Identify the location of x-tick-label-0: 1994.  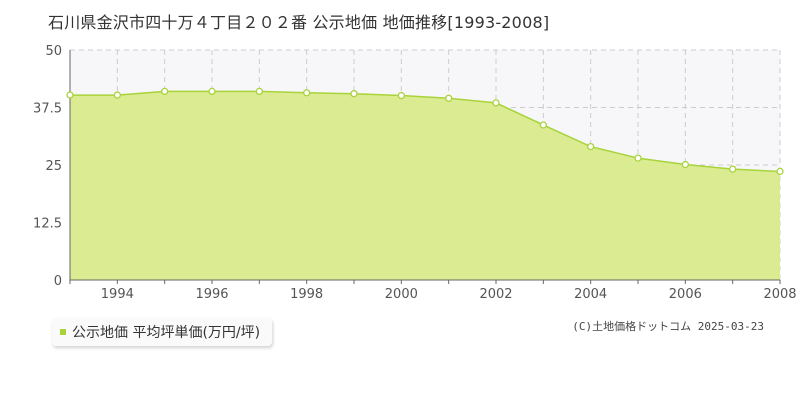
(117, 294).